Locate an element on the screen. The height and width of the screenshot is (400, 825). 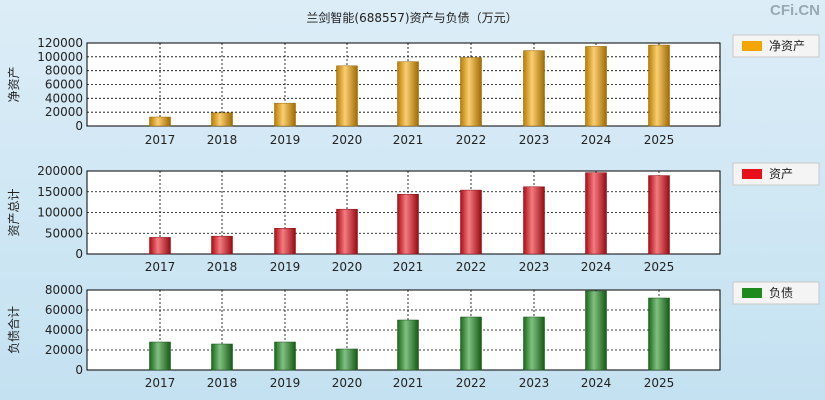
chart-title: 兰剑智能(688557)资产与负债（万元） is located at coordinates (411, 17).